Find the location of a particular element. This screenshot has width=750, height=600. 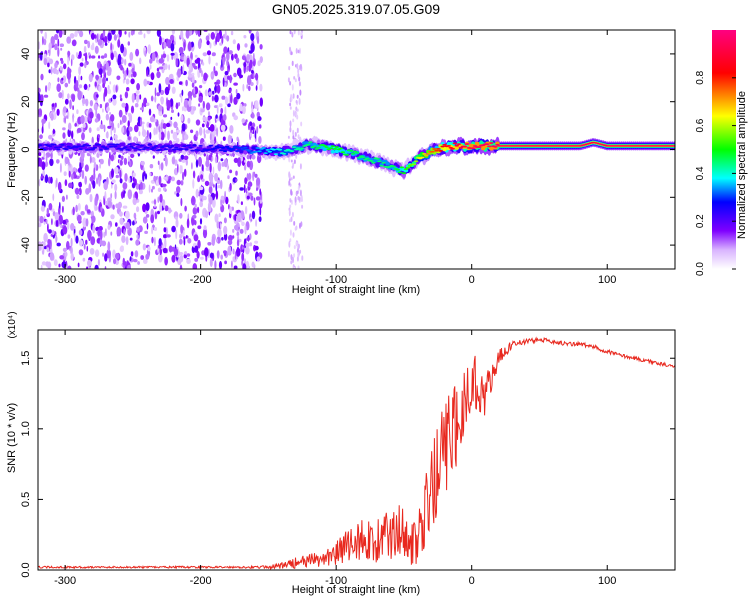

x-tick-label: 100 is located at coordinates (607, 280).